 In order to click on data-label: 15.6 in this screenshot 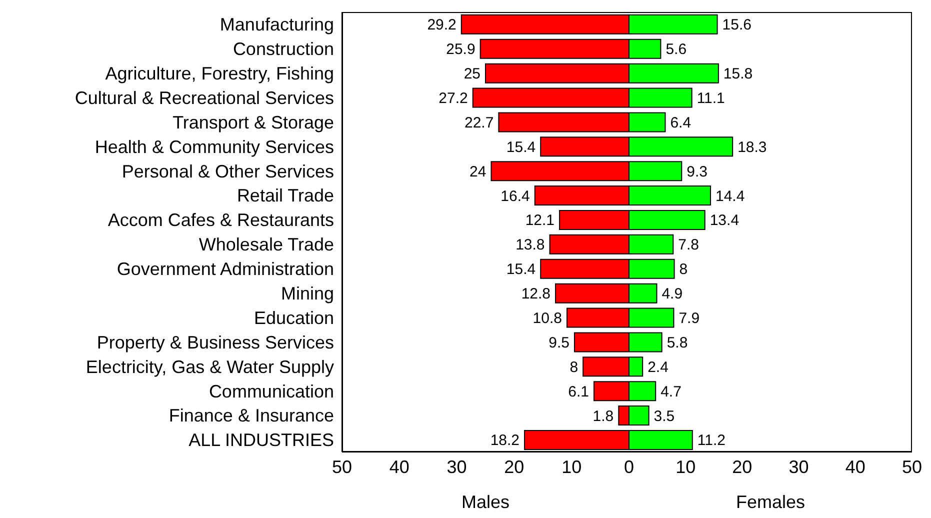, I will do `click(737, 25)`.